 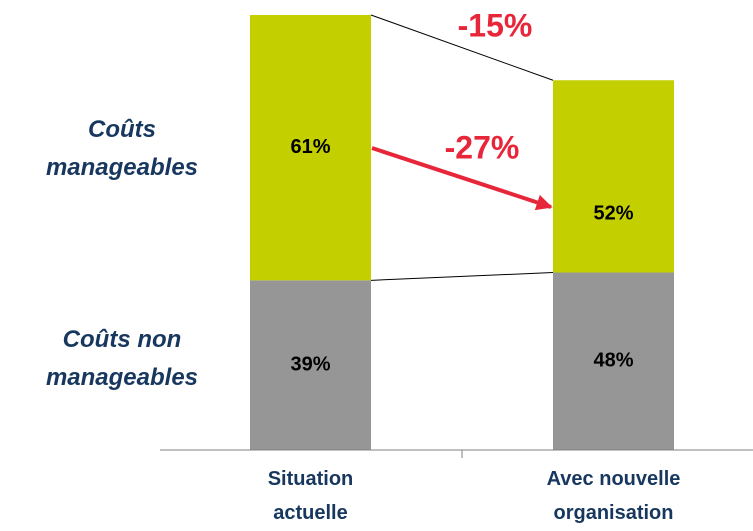 I want to click on annotation: -15%, so click(x=495, y=25).